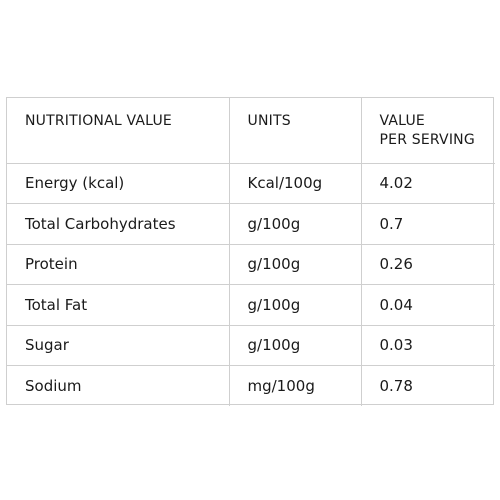  I want to click on nutrient-name: Sugar, so click(118, 345).